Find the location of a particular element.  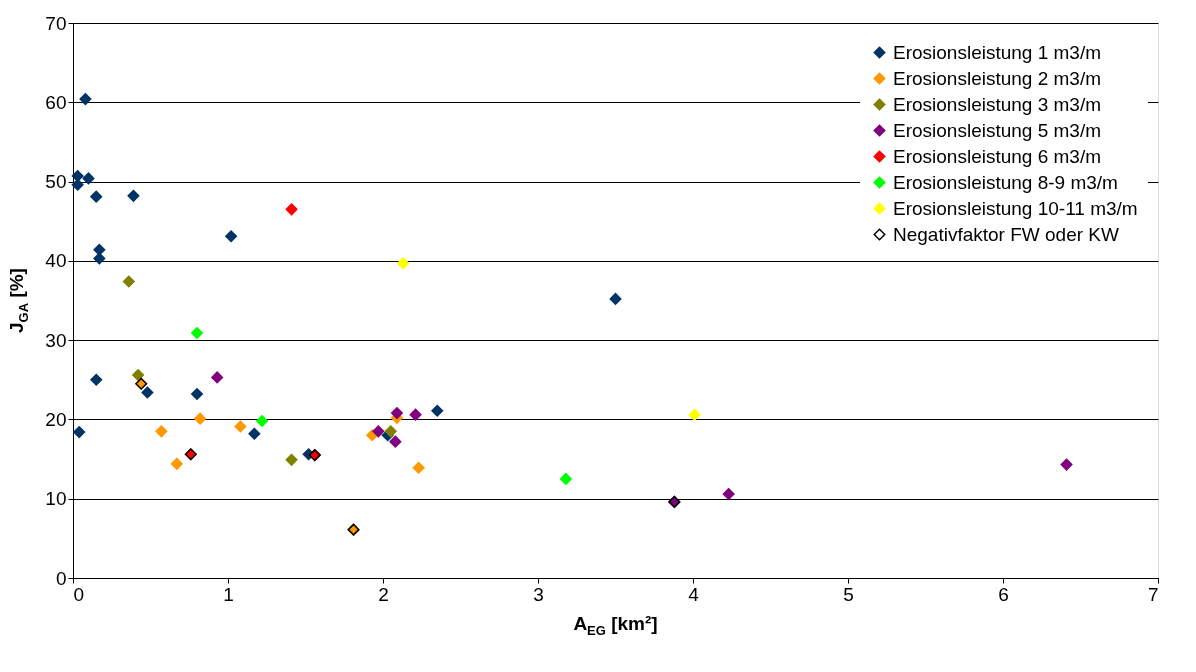

legend-label: Erosionsleistung 6 m3/m is located at coordinates (997, 156).